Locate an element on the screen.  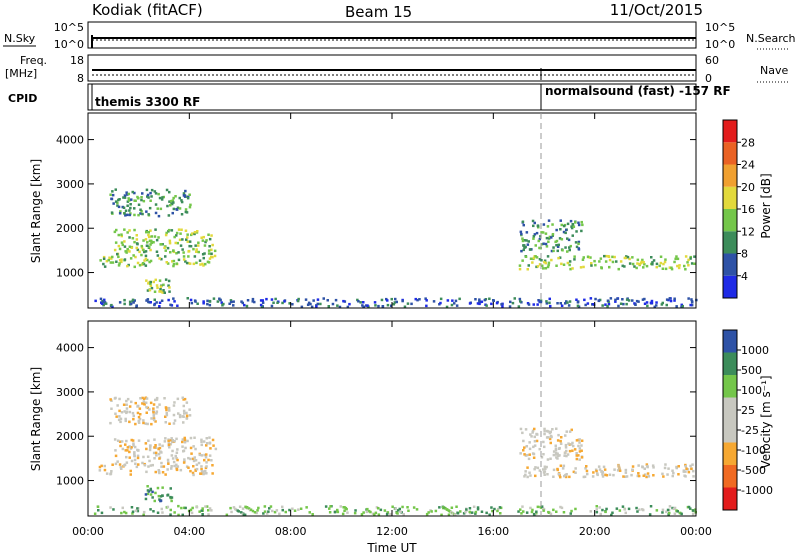
power-colorbar-swatch is located at coordinates (730, 286).